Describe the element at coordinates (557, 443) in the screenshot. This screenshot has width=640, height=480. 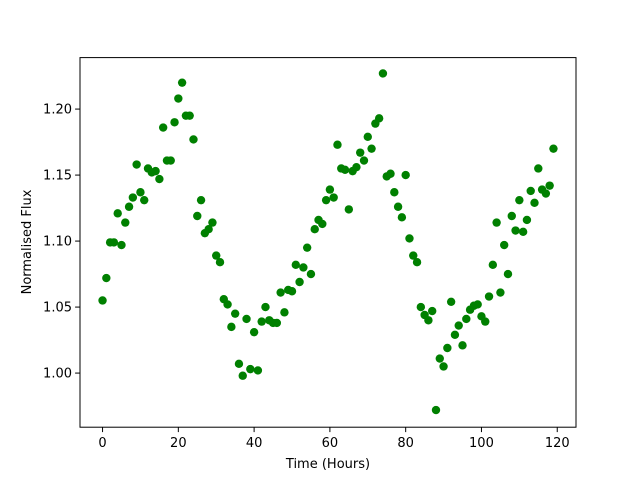
I see `x-tick-label: 120` at that location.